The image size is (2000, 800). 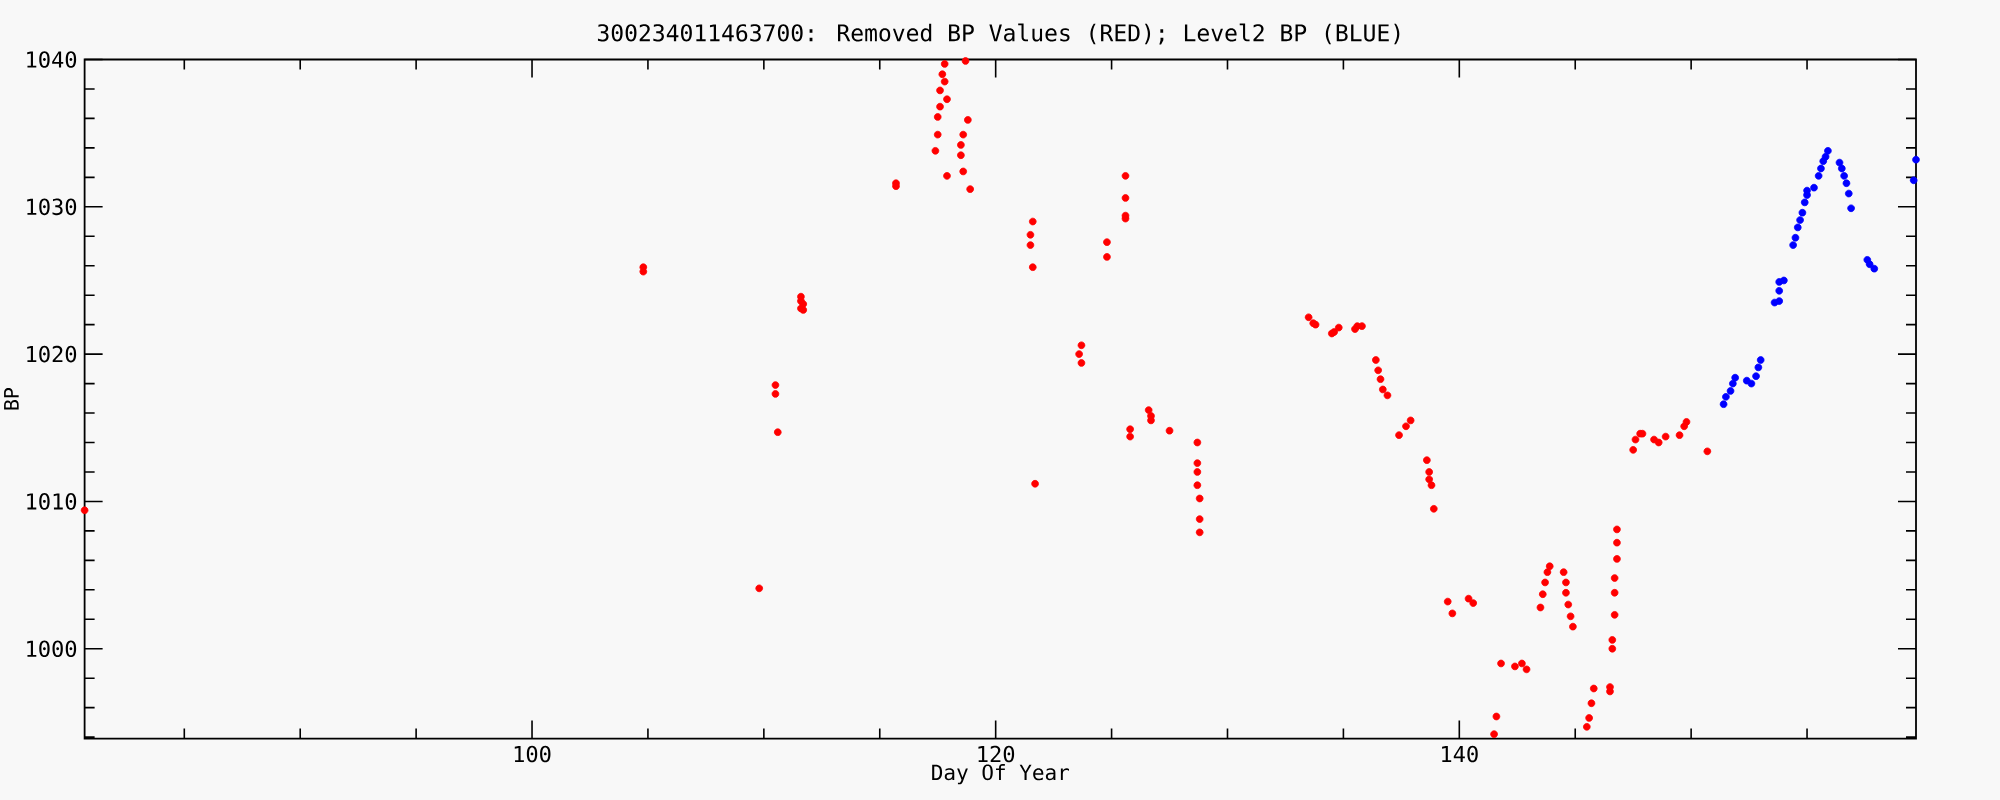 I want to click on y-tick-label: 1020, so click(x=52, y=354).